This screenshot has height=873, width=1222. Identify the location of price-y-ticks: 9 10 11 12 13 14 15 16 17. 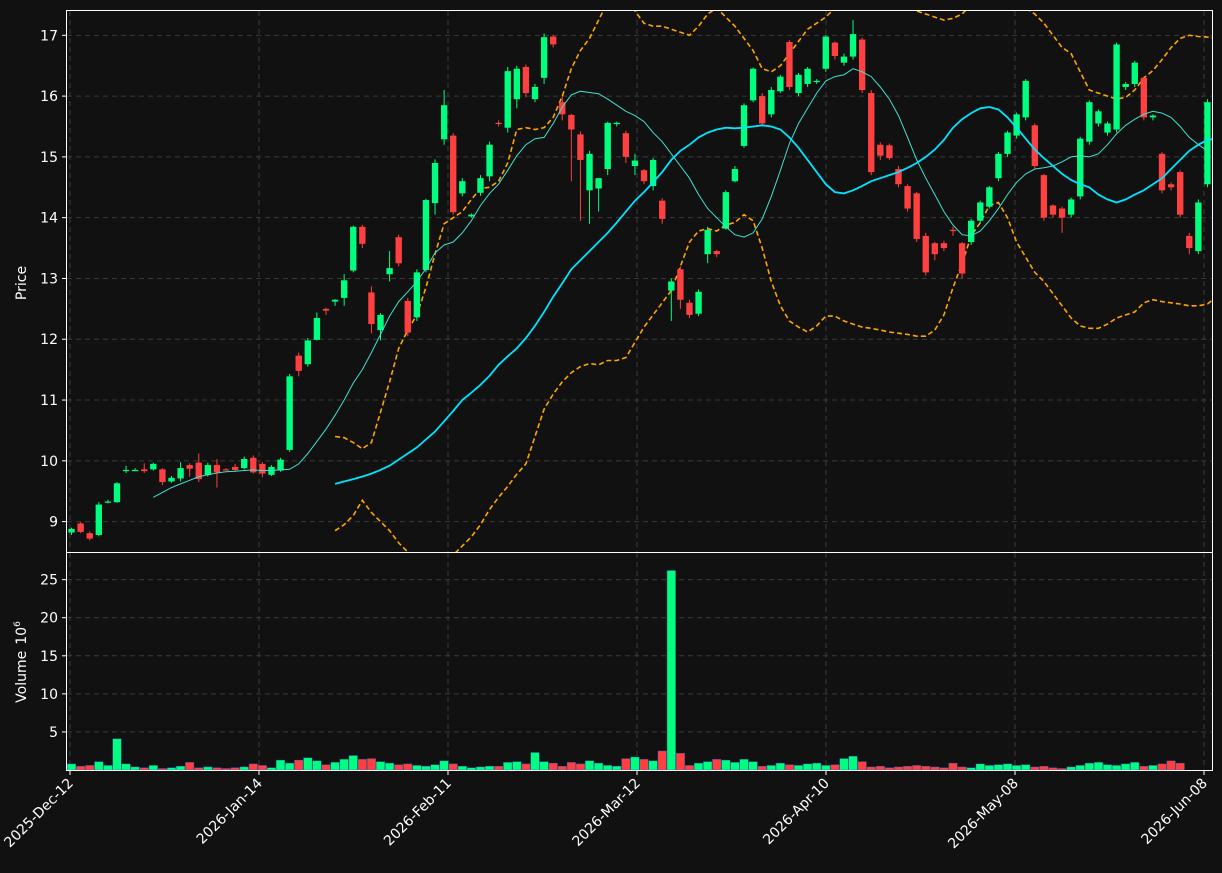
(53, 279).